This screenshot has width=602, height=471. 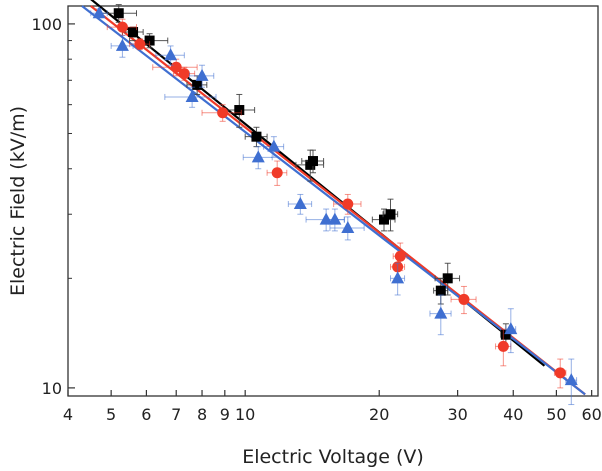 What do you see at coordinates (245, 414) in the screenshot?
I see `x-tick-label: 10` at bounding box center [245, 414].